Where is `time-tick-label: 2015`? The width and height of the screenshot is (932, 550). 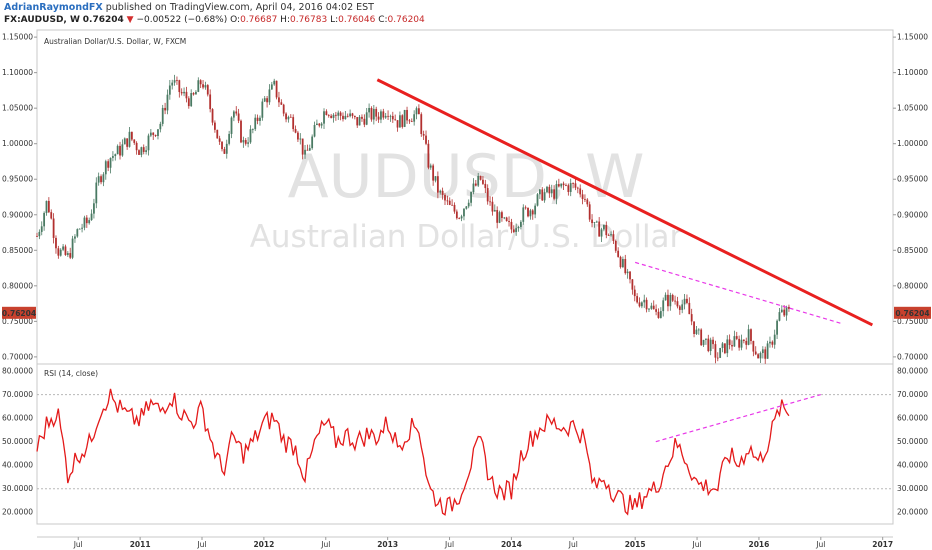
time-tick-label: 2015 is located at coordinates (635, 544).